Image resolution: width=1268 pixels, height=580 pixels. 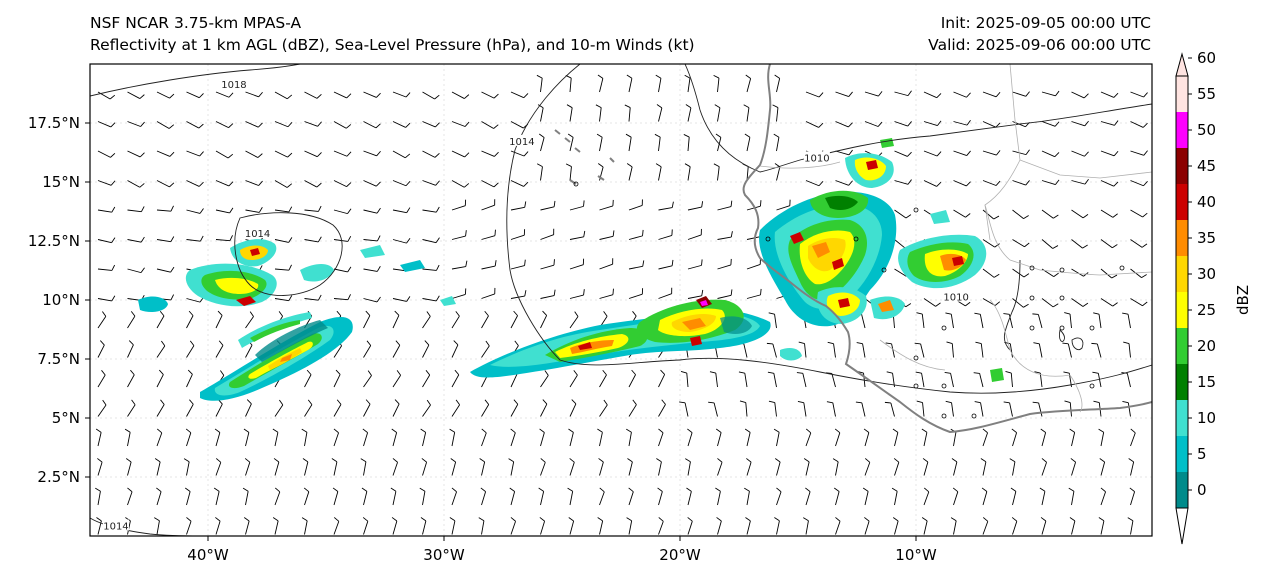 What do you see at coordinates (1202, 490) in the screenshot?
I see `colorbar-tick-label: 0` at bounding box center [1202, 490].